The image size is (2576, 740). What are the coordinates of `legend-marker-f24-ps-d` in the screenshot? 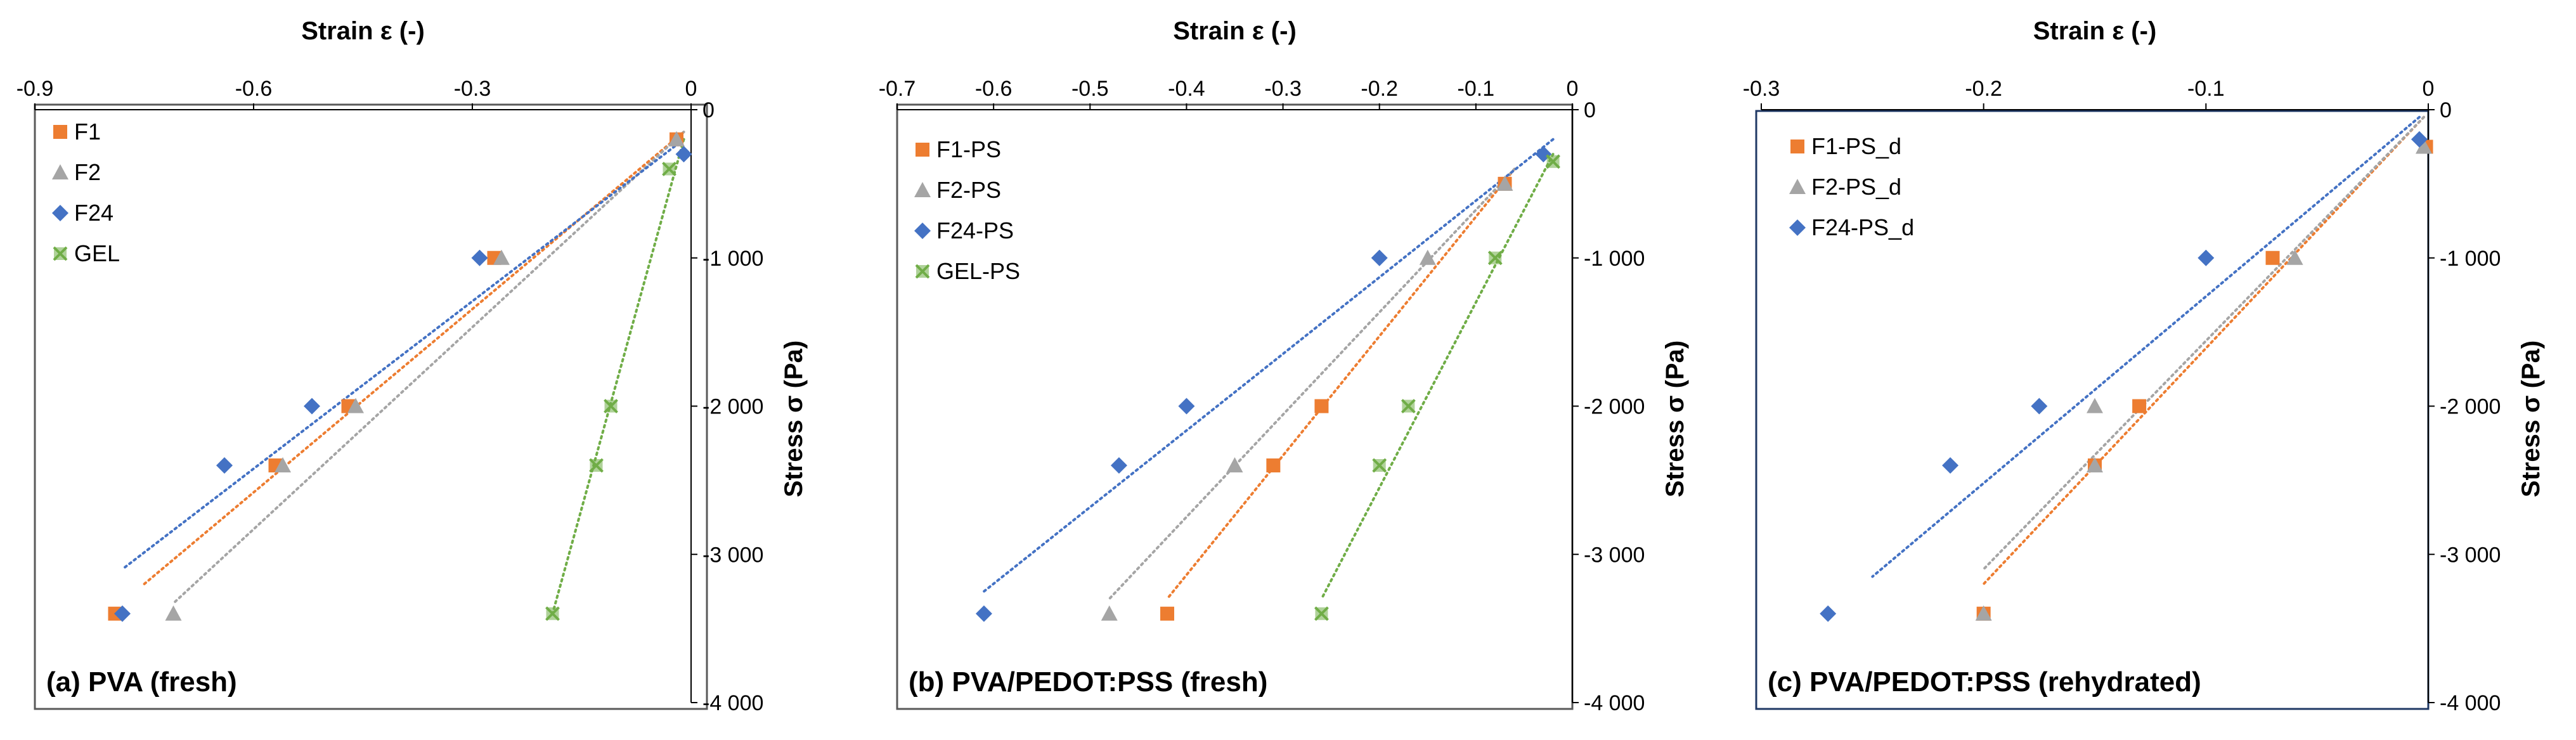 It's located at (1797, 227).